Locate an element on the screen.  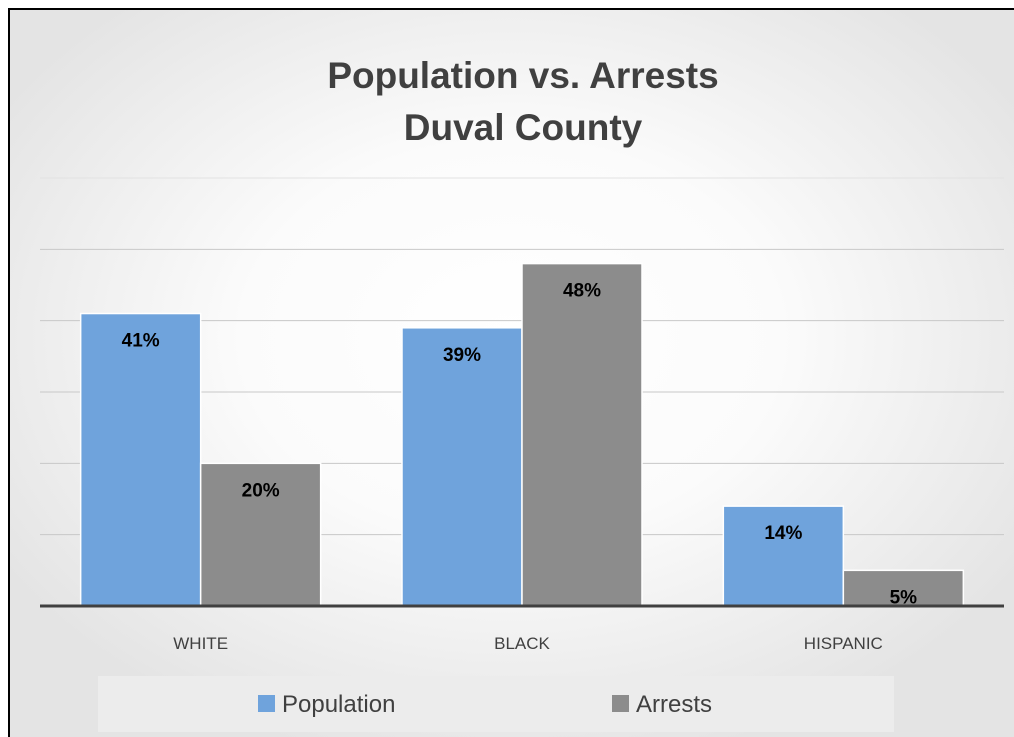
data-label: 14% is located at coordinates (783, 533).